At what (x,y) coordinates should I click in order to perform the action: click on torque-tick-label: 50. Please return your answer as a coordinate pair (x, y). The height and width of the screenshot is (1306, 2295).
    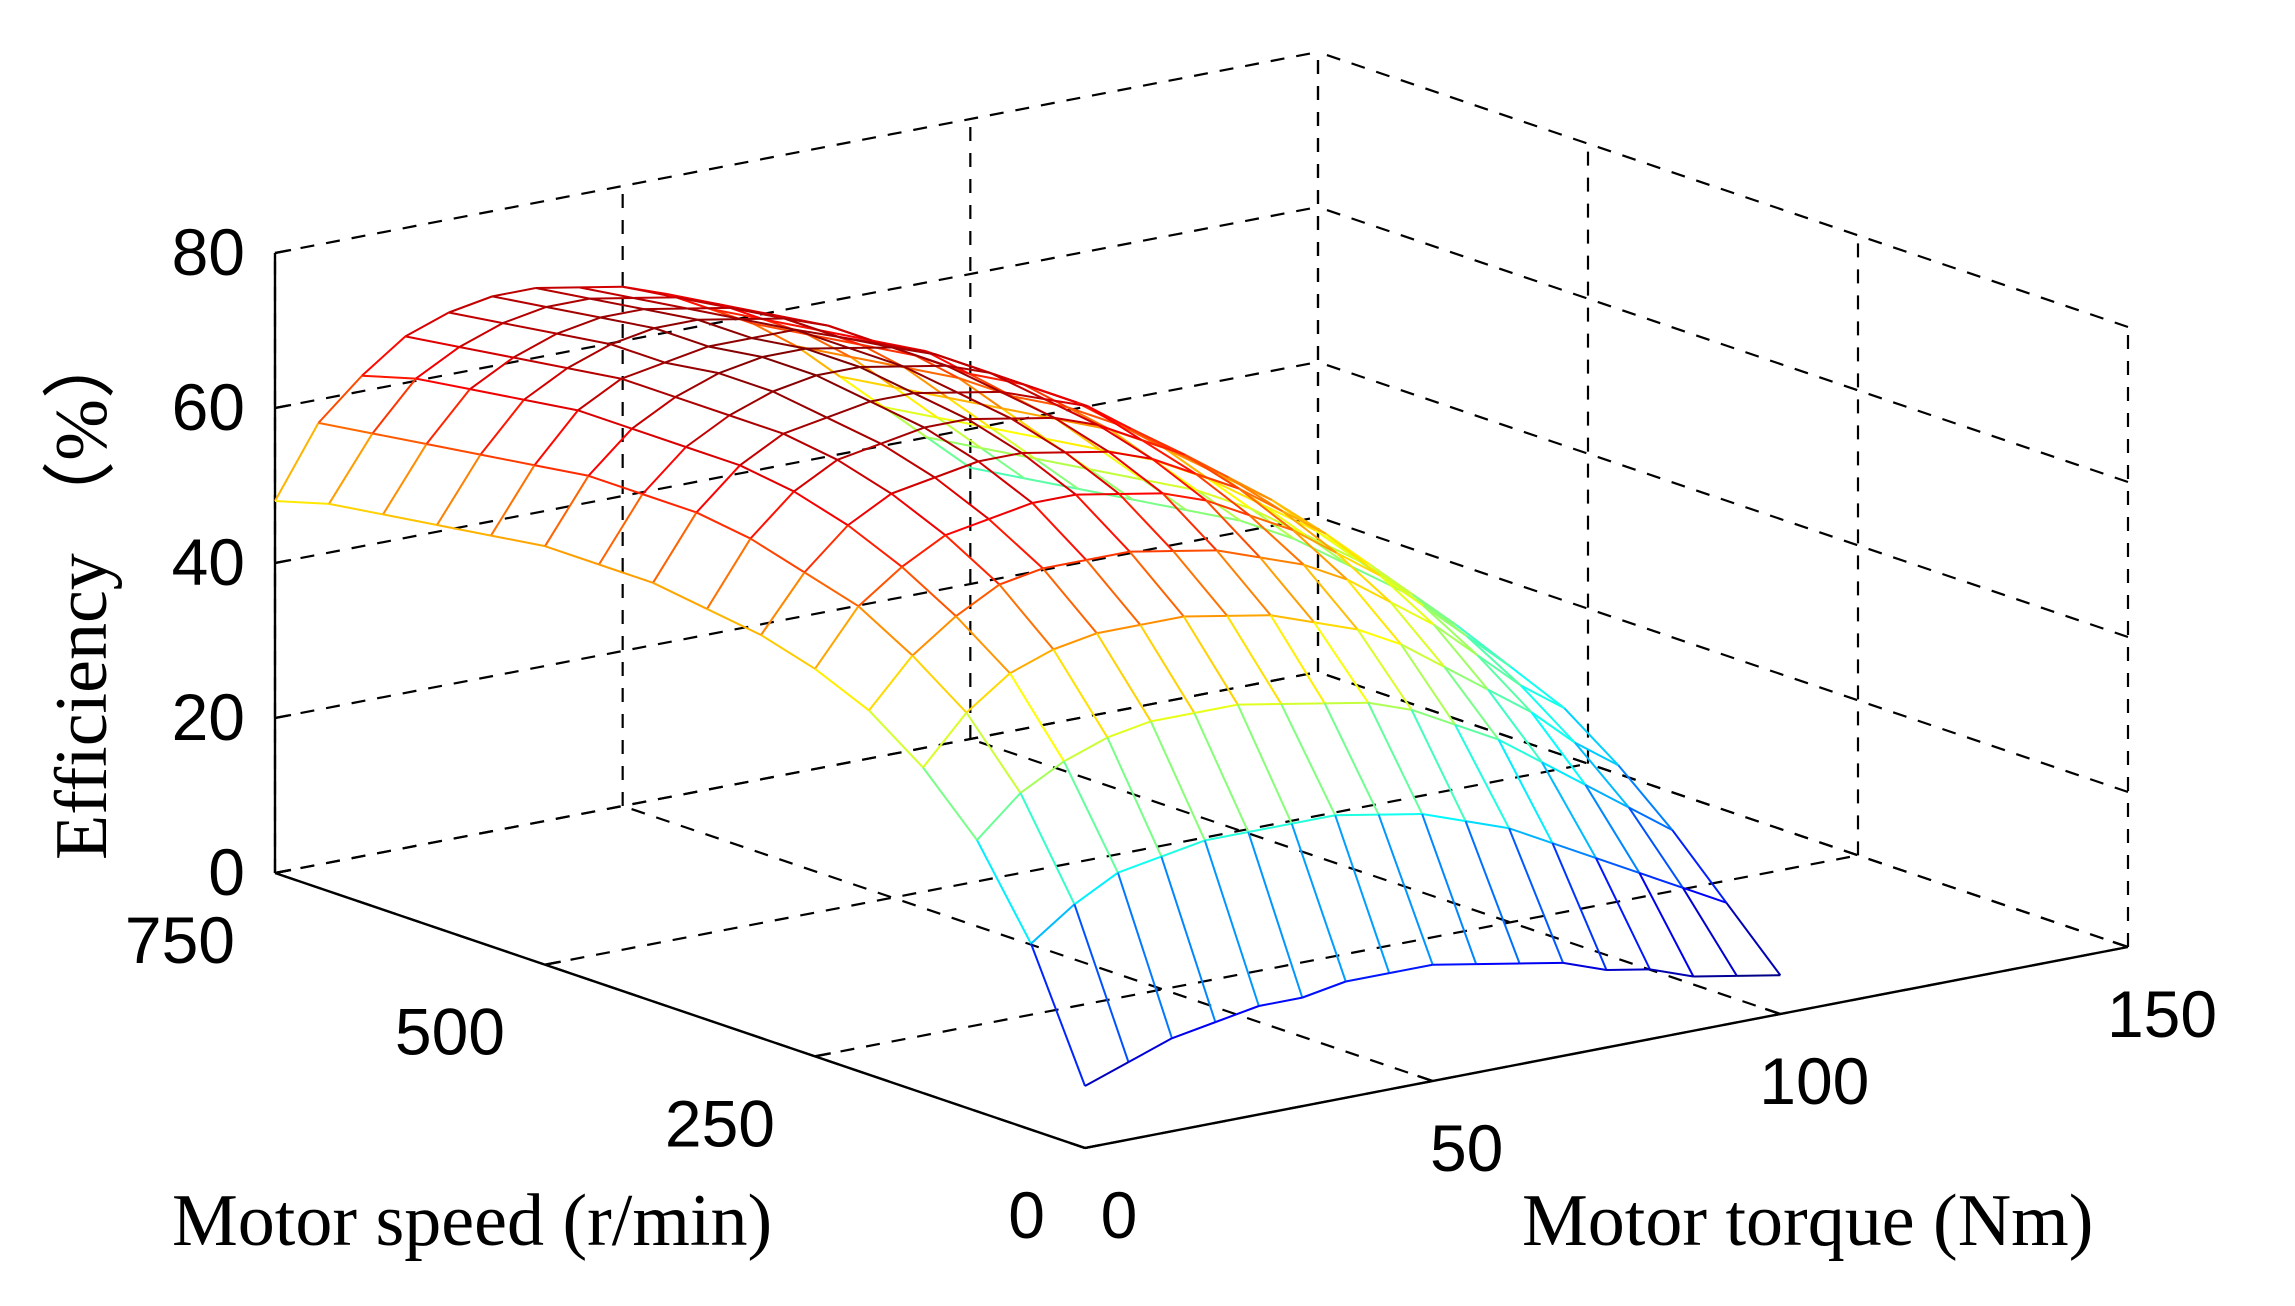
    Looking at the image, I should click on (1466, 1148).